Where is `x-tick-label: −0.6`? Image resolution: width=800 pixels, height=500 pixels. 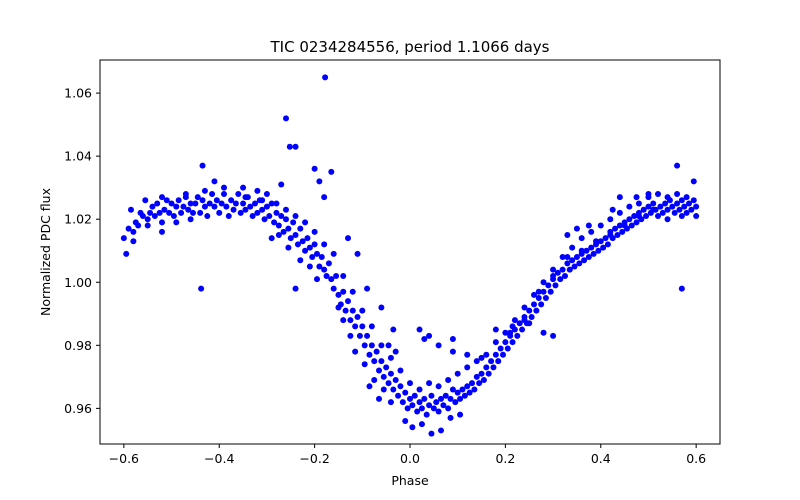
x-tick-label: −0.6 is located at coordinates (124, 458).